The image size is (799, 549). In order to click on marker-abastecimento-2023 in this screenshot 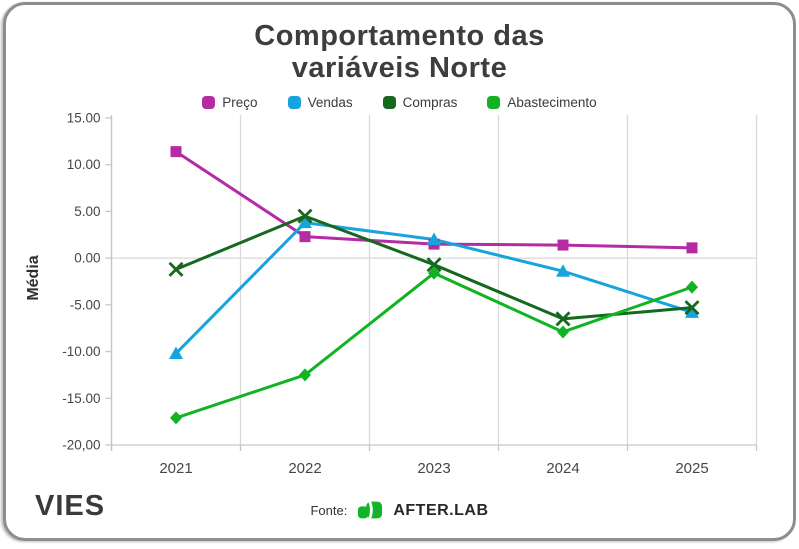, I will do `click(434, 273)`.